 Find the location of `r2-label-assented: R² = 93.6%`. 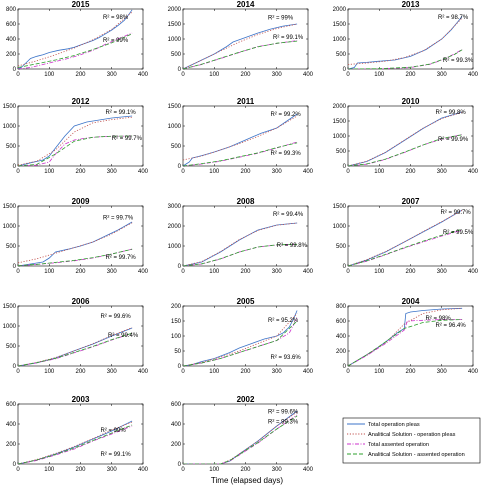

r2-label-assented: R² = 93.6% is located at coordinates (286, 358).